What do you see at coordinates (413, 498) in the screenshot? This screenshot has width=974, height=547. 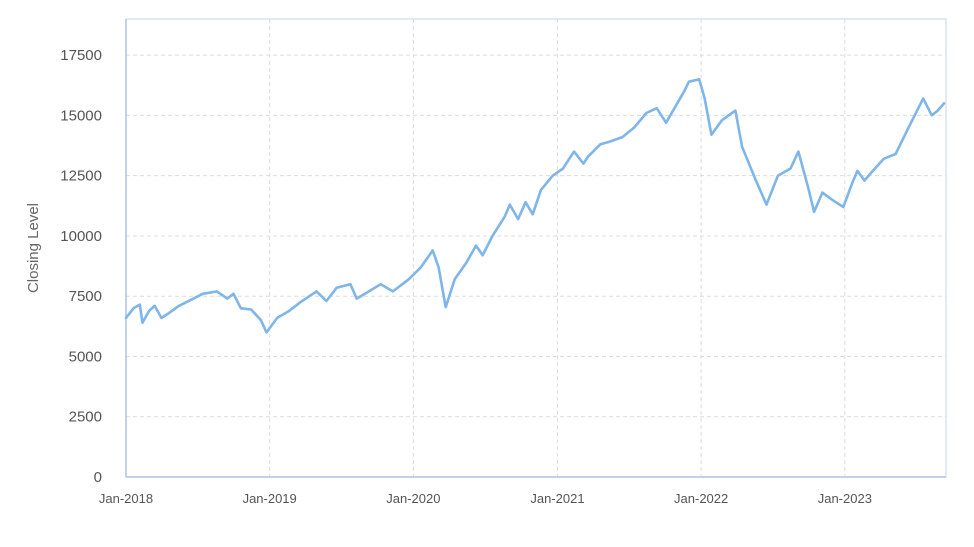 I see `x-tick-label: Jan-2020` at bounding box center [413, 498].